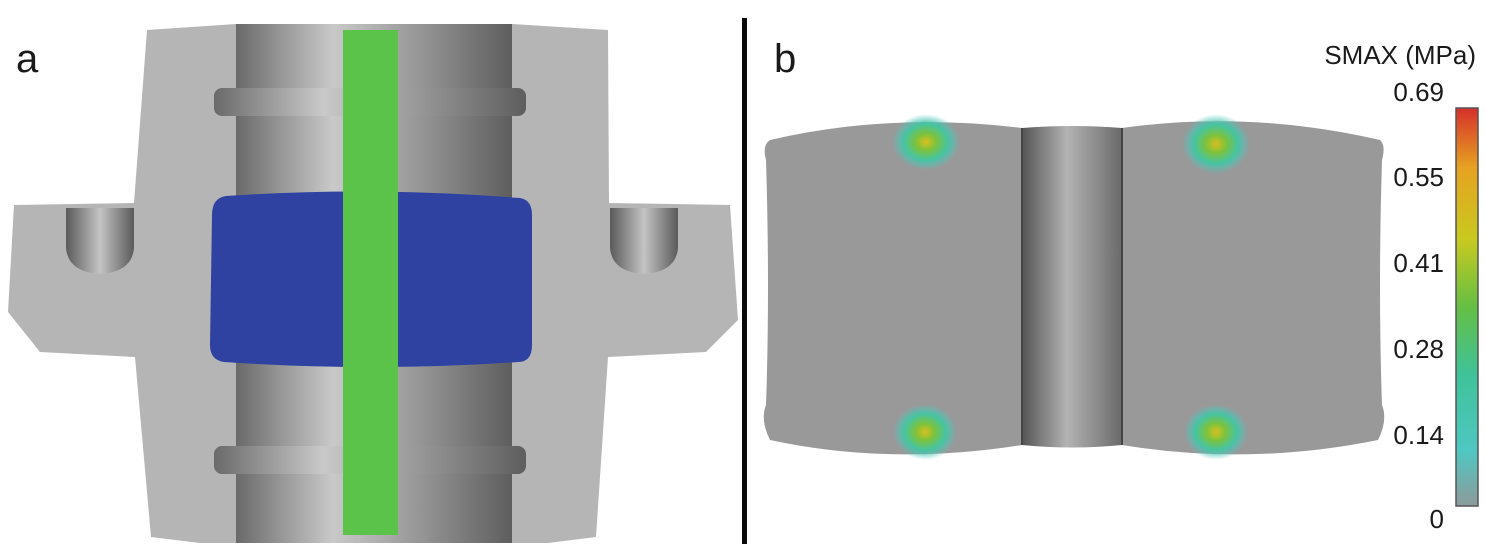  Describe the element at coordinates (644, 241) in the screenshot. I see `groove-right` at that location.